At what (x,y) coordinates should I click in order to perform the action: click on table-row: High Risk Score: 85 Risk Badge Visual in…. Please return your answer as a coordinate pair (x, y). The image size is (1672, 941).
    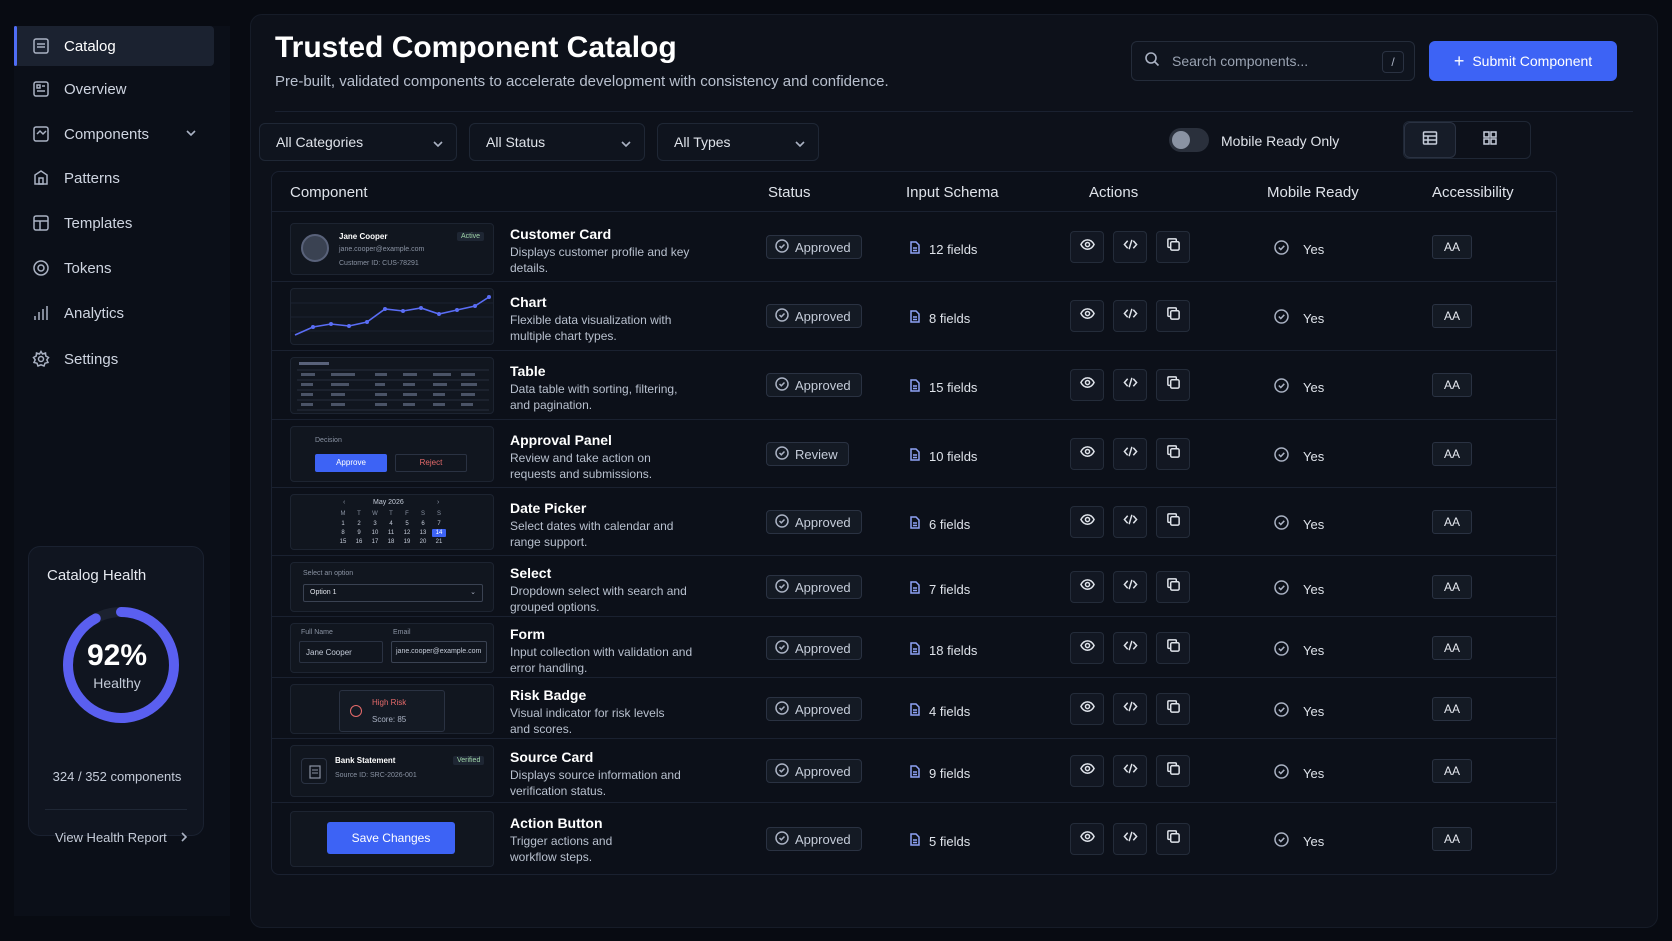
    Looking at the image, I should click on (914, 708).